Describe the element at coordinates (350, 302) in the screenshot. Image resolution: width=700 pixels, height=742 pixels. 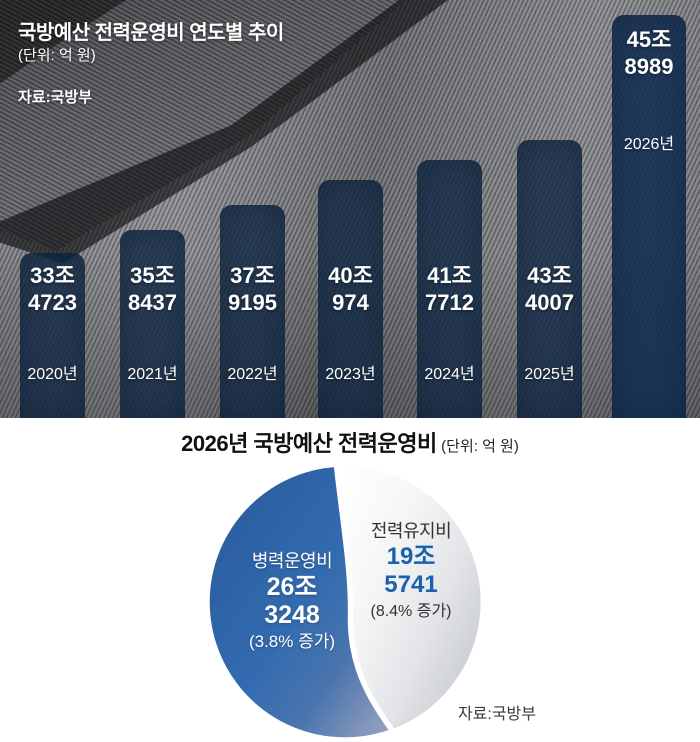
I see `bar-value-line2: 974` at that location.